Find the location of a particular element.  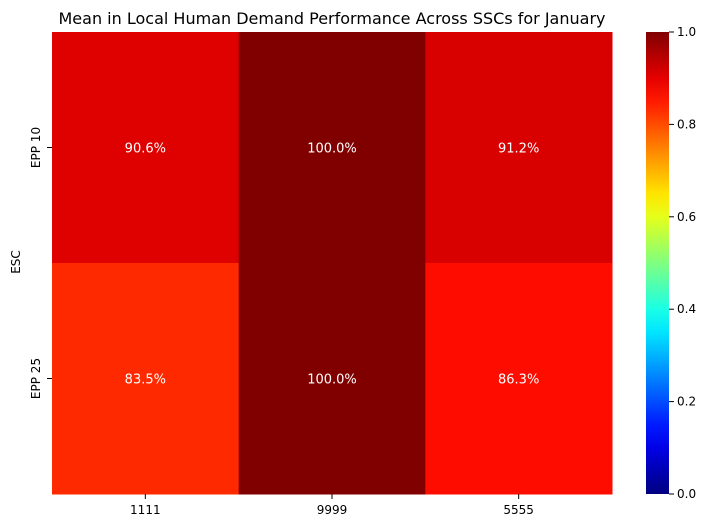

cell-value-label: 86.3% is located at coordinates (518, 380).